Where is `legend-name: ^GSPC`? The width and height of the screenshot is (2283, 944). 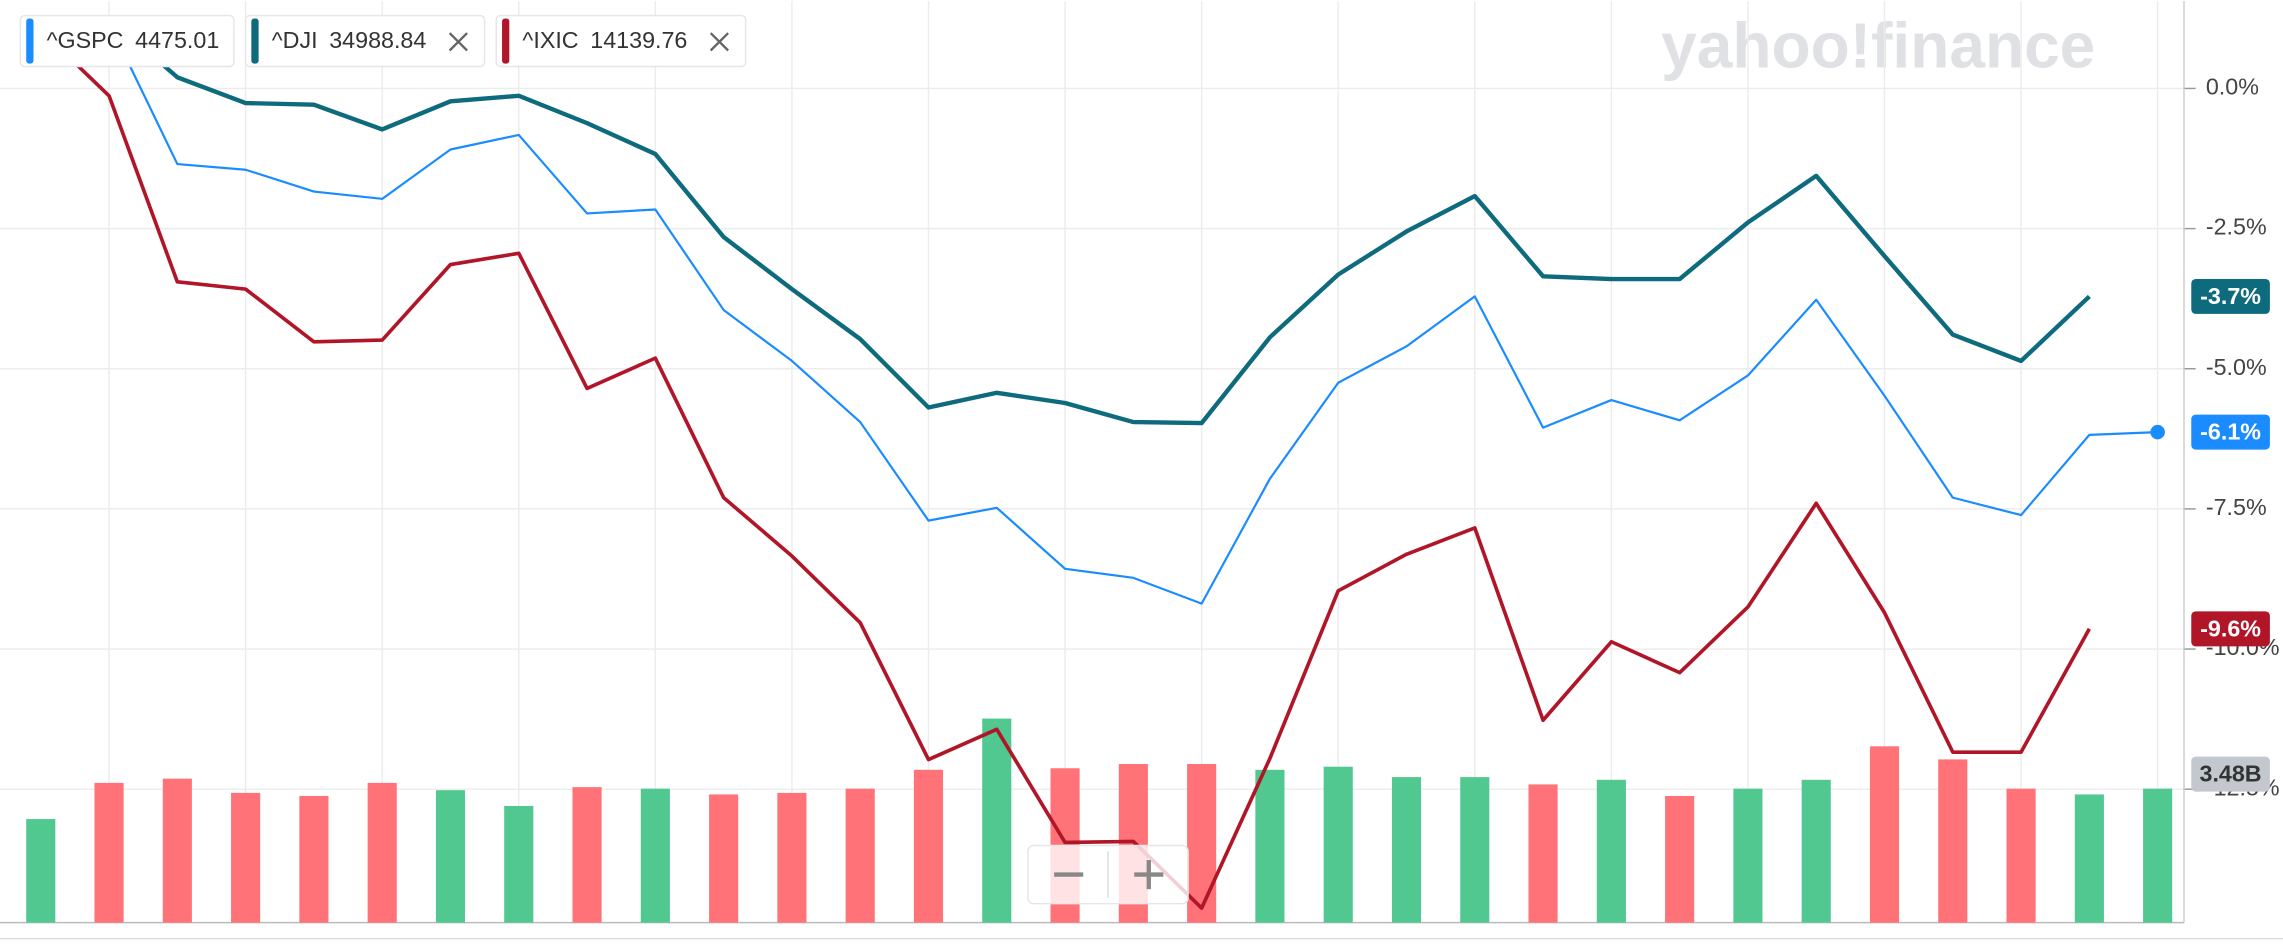 legend-name: ^GSPC is located at coordinates (85, 40).